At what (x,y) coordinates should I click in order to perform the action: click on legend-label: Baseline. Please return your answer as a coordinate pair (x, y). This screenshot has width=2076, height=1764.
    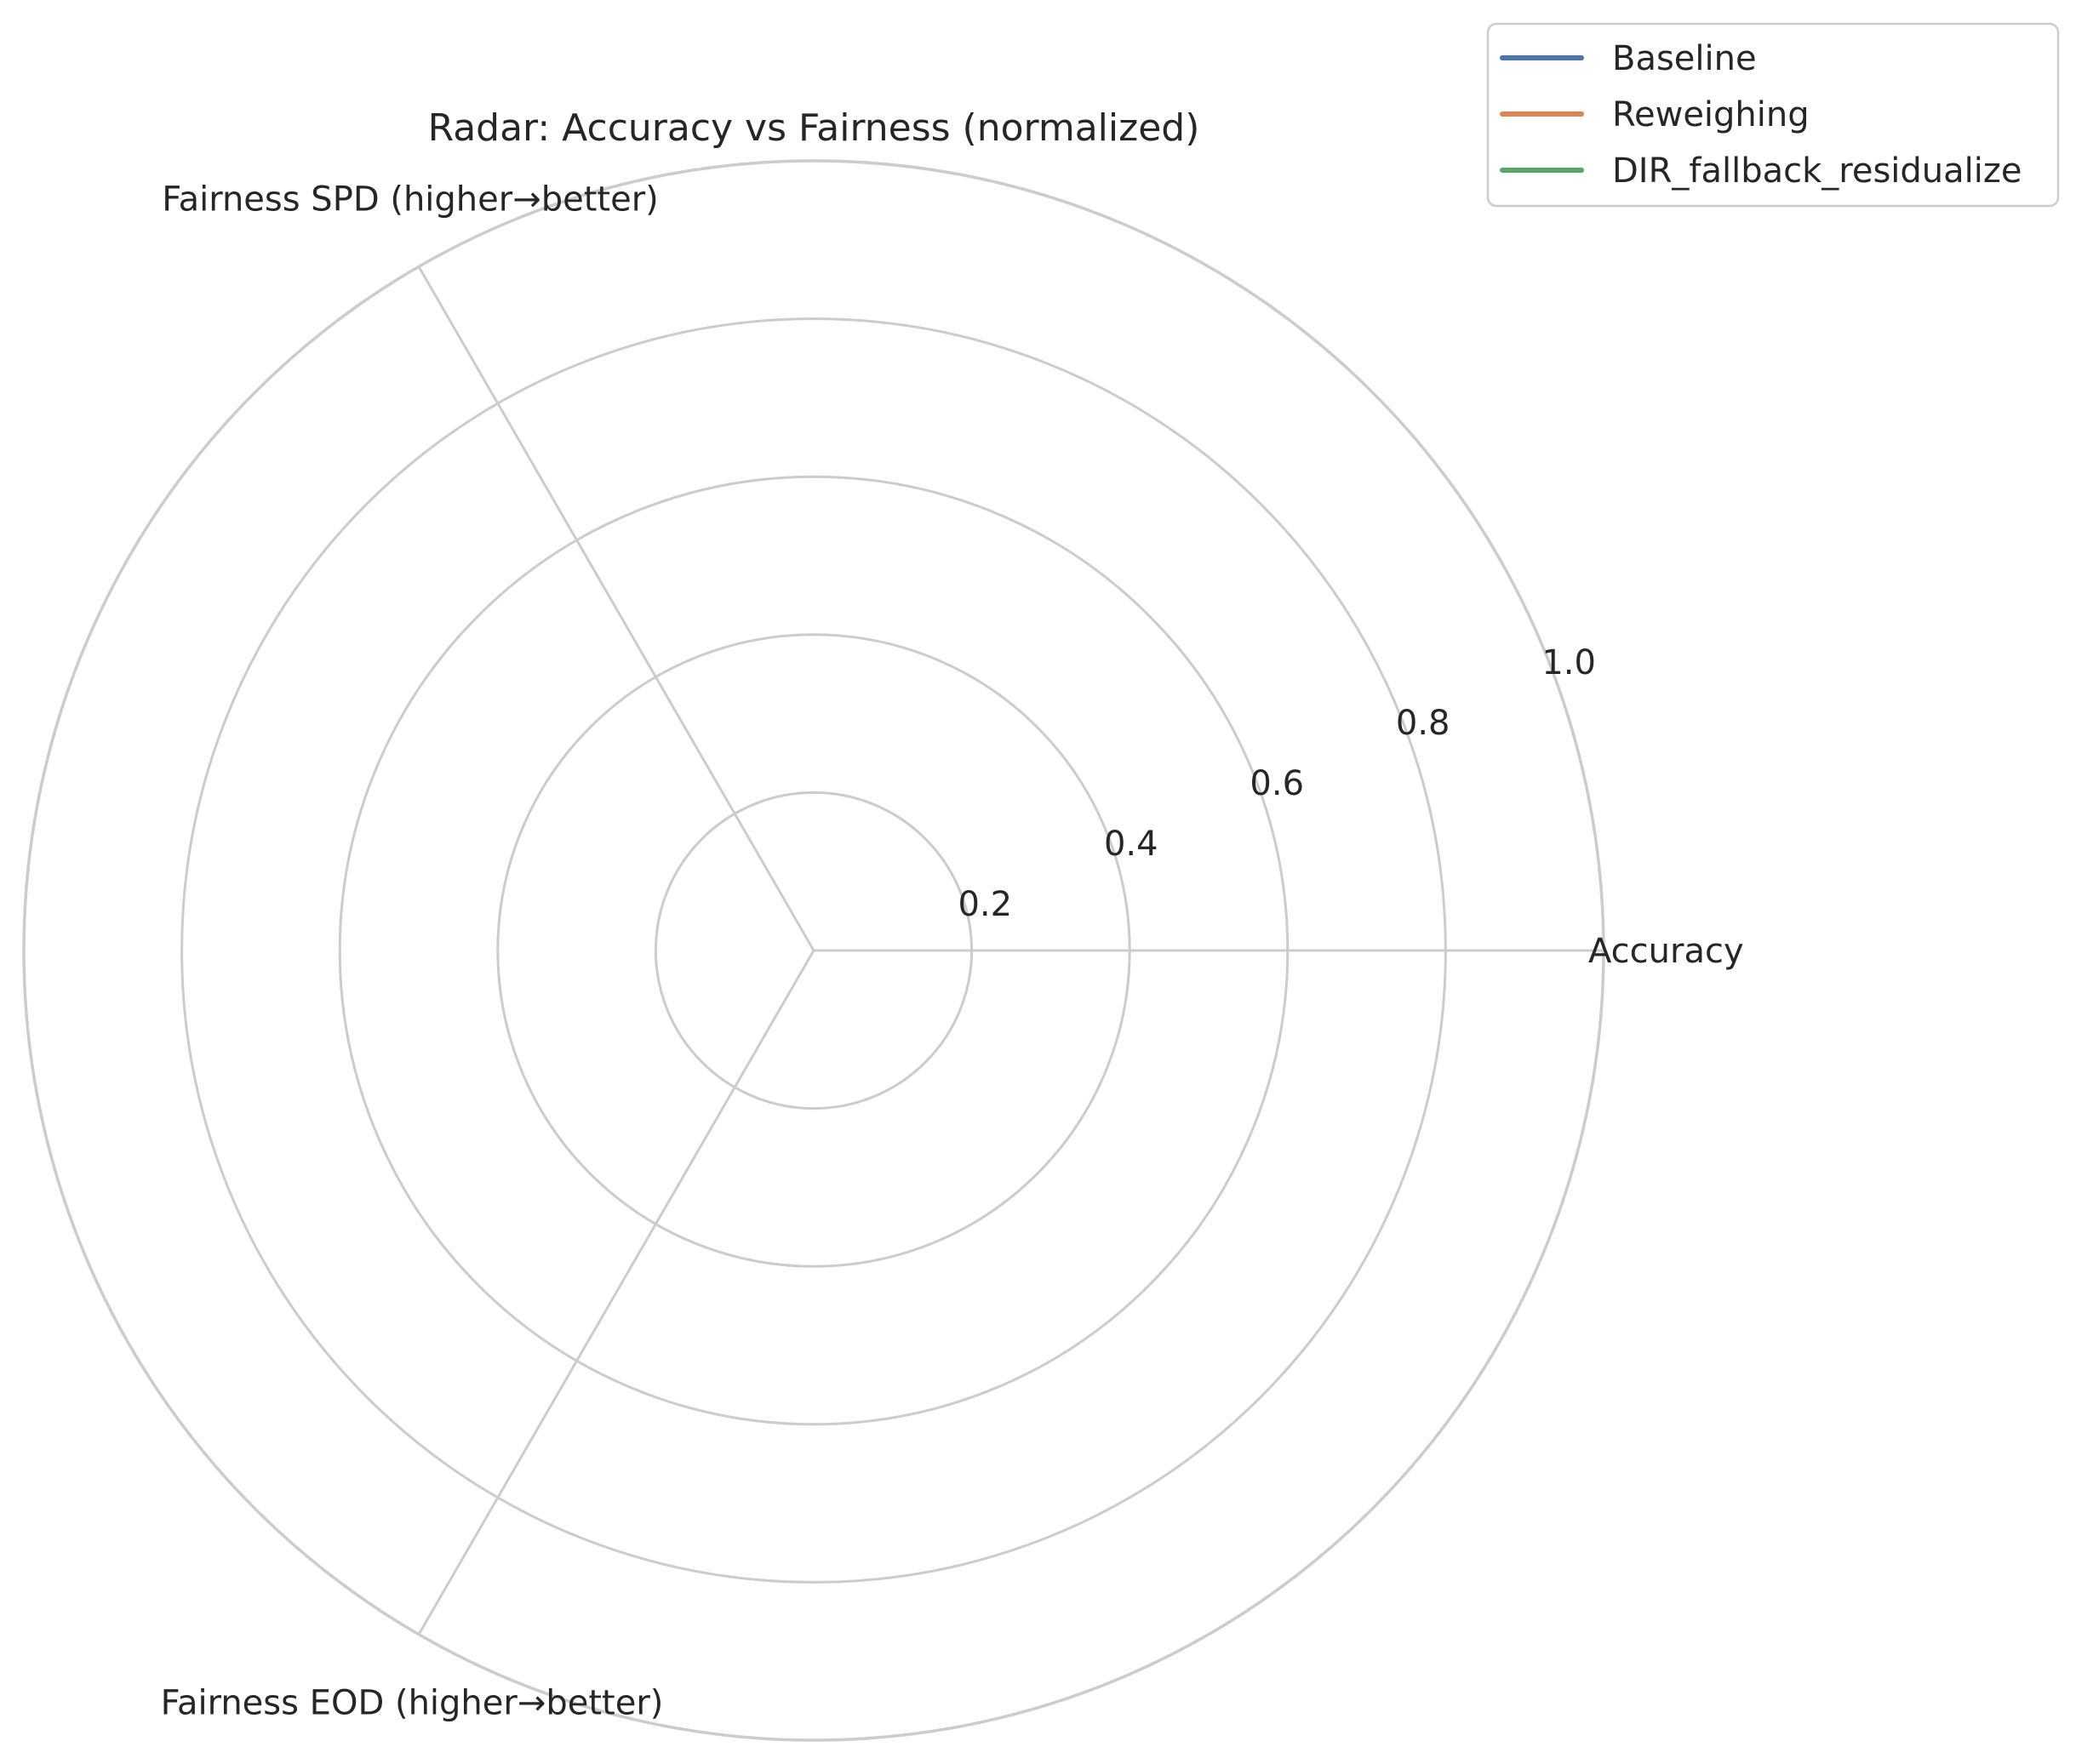
    Looking at the image, I should click on (1684, 58).